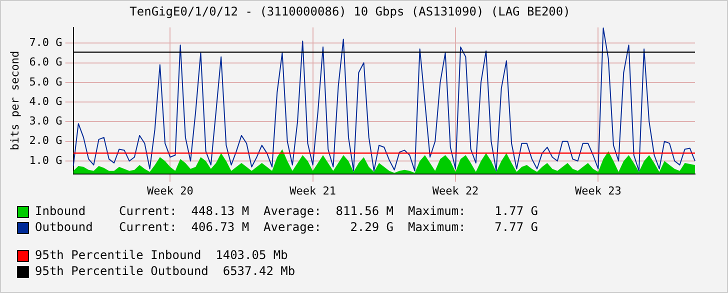 This screenshot has height=293, width=728. I want to click on y-tick-label: 5.0 G, so click(45, 81).